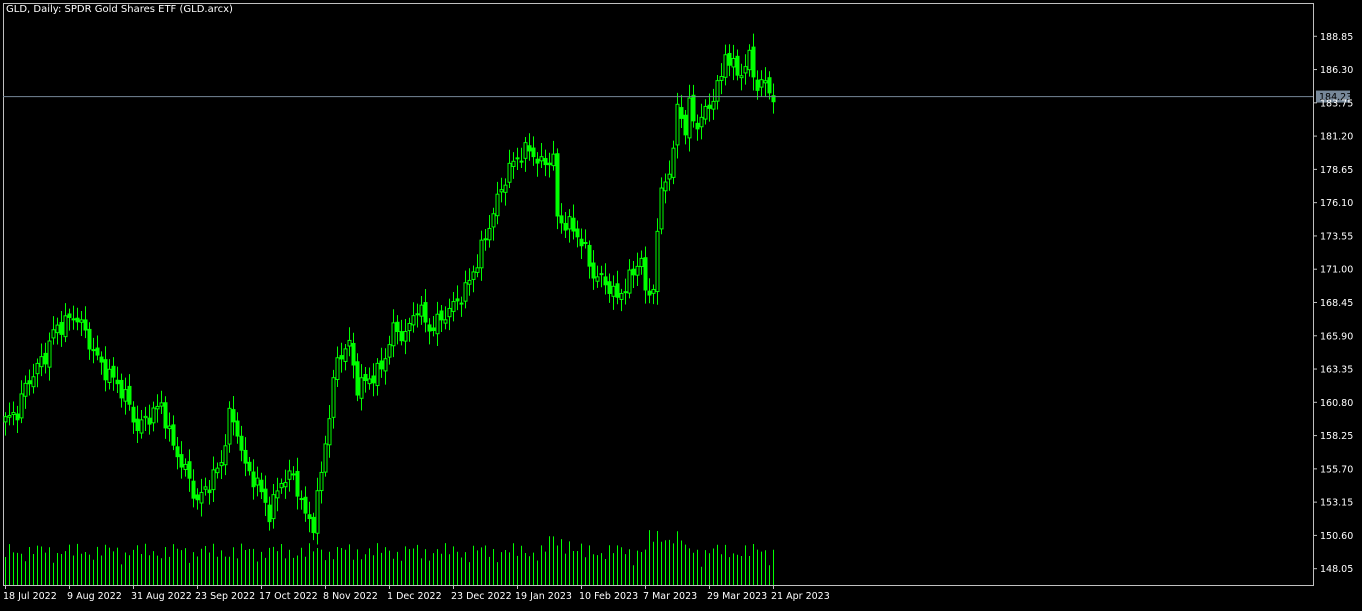  I want to click on y-tick-label: 188.85, so click(1336, 37).